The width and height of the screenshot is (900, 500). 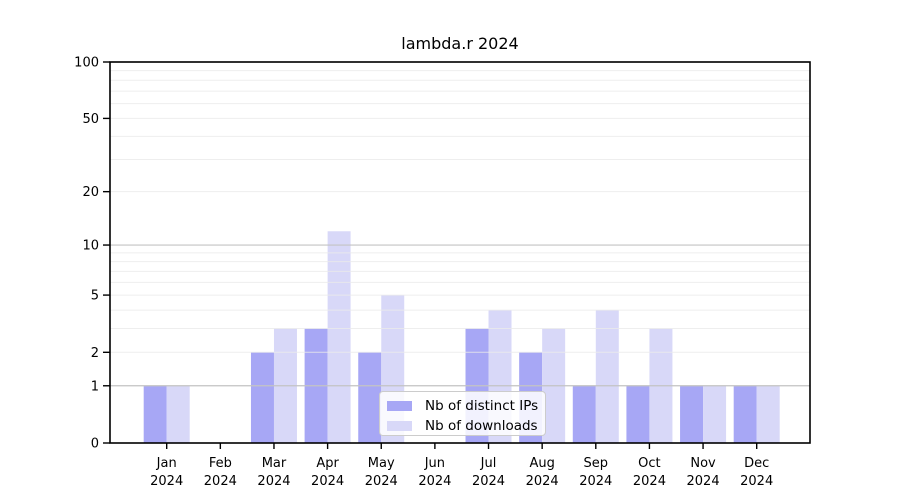 What do you see at coordinates (90, 246) in the screenshot?
I see `y-tick-label: 10` at bounding box center [90, 246].